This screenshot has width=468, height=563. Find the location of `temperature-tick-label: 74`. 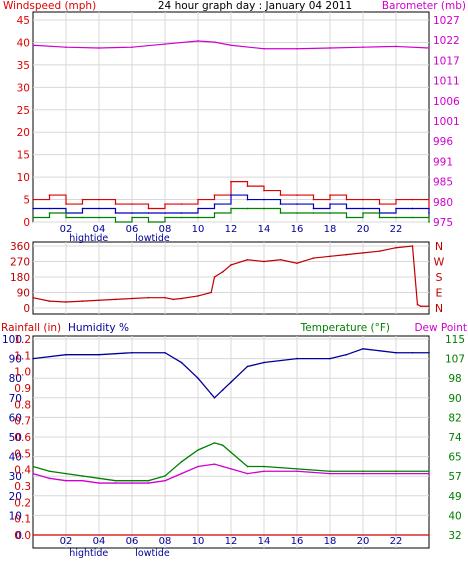

temperature-tick-label: 74 is located at coordinates (455, 438).